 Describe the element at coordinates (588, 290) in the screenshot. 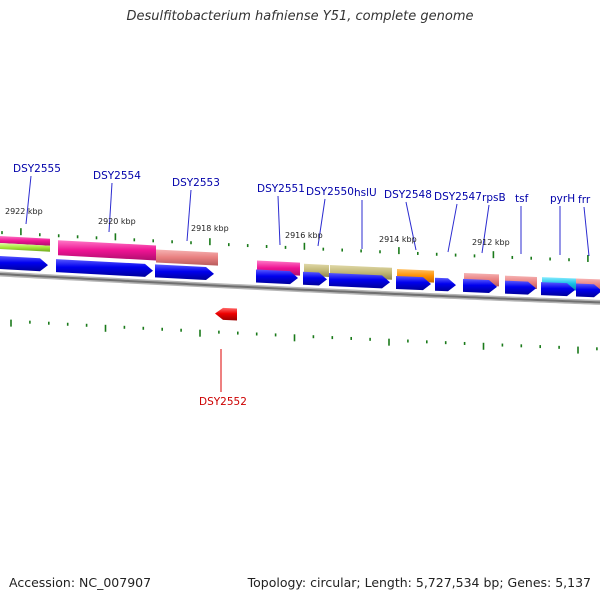

I see `gene-arrow-frr` at that location.